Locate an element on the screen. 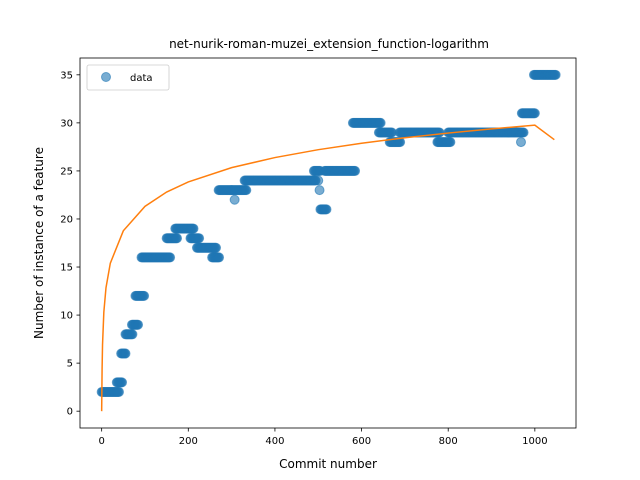 This screenshot has width=640, height=480. legend-label: data is located at coordinates (141, 78).